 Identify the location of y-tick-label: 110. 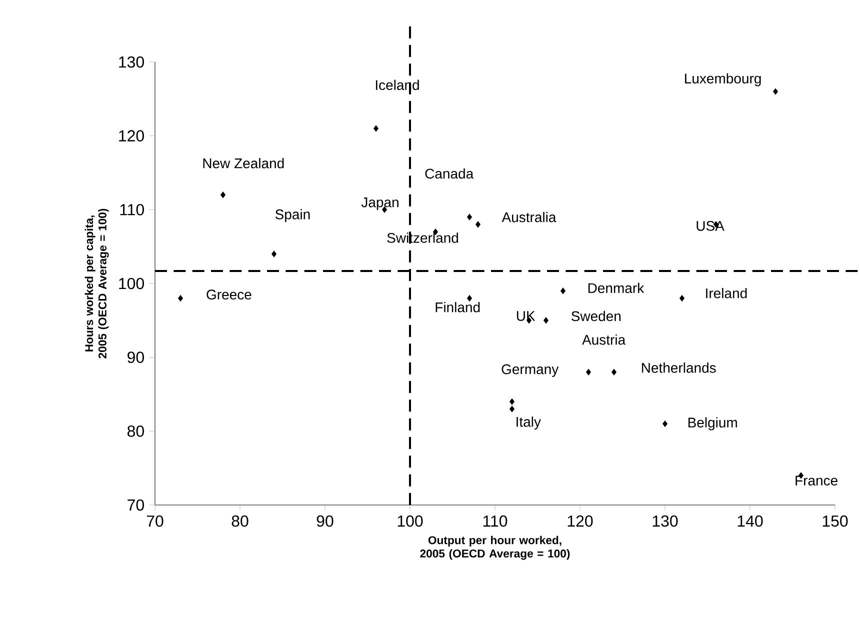
(132, 210).